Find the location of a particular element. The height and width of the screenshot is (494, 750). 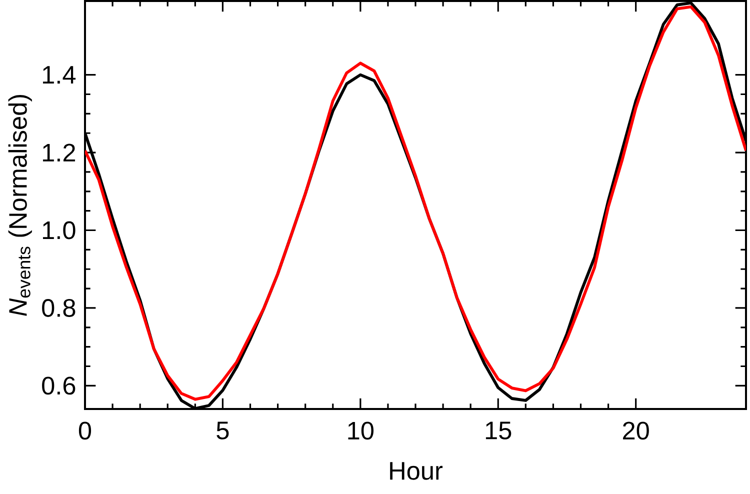

x-tick-label: 15 is located at coordinates (499, 431).